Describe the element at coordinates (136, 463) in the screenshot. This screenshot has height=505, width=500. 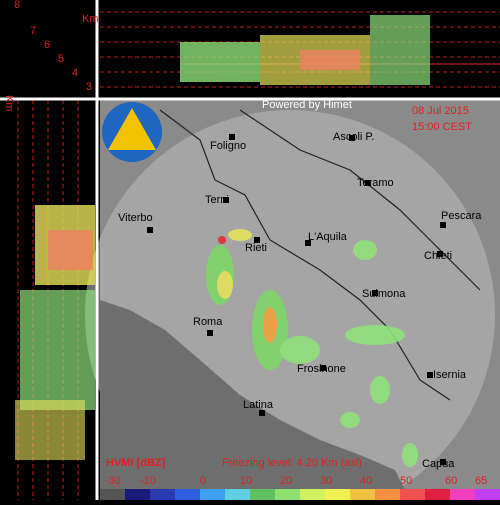
I see `legend-title: HVMI [dBZ]` at that location.